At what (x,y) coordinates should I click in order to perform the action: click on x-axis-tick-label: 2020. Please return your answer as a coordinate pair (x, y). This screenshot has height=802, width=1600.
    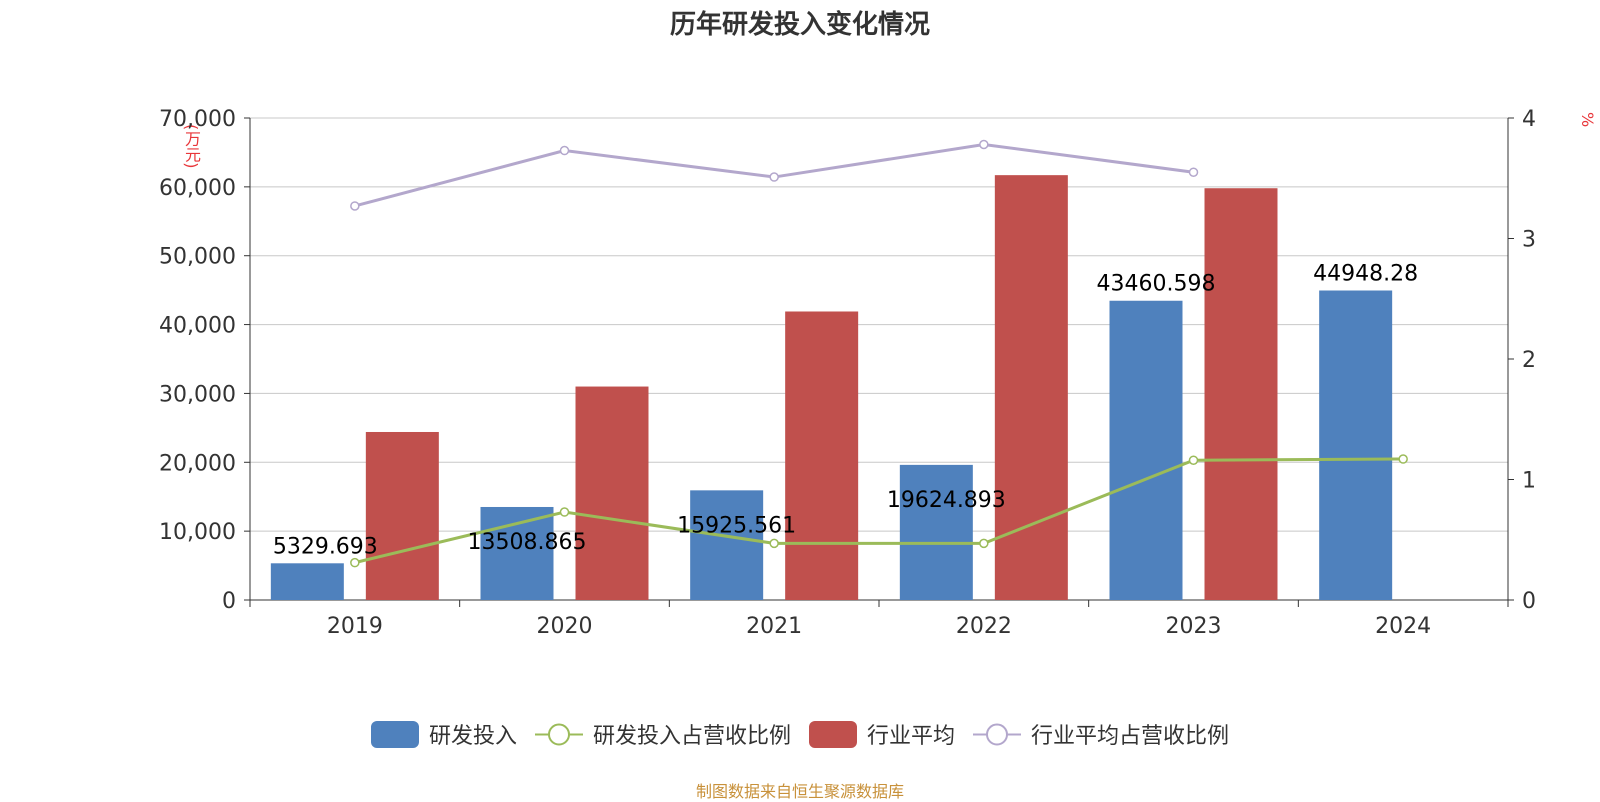
    Looking at the image, I should click on (565, 626).